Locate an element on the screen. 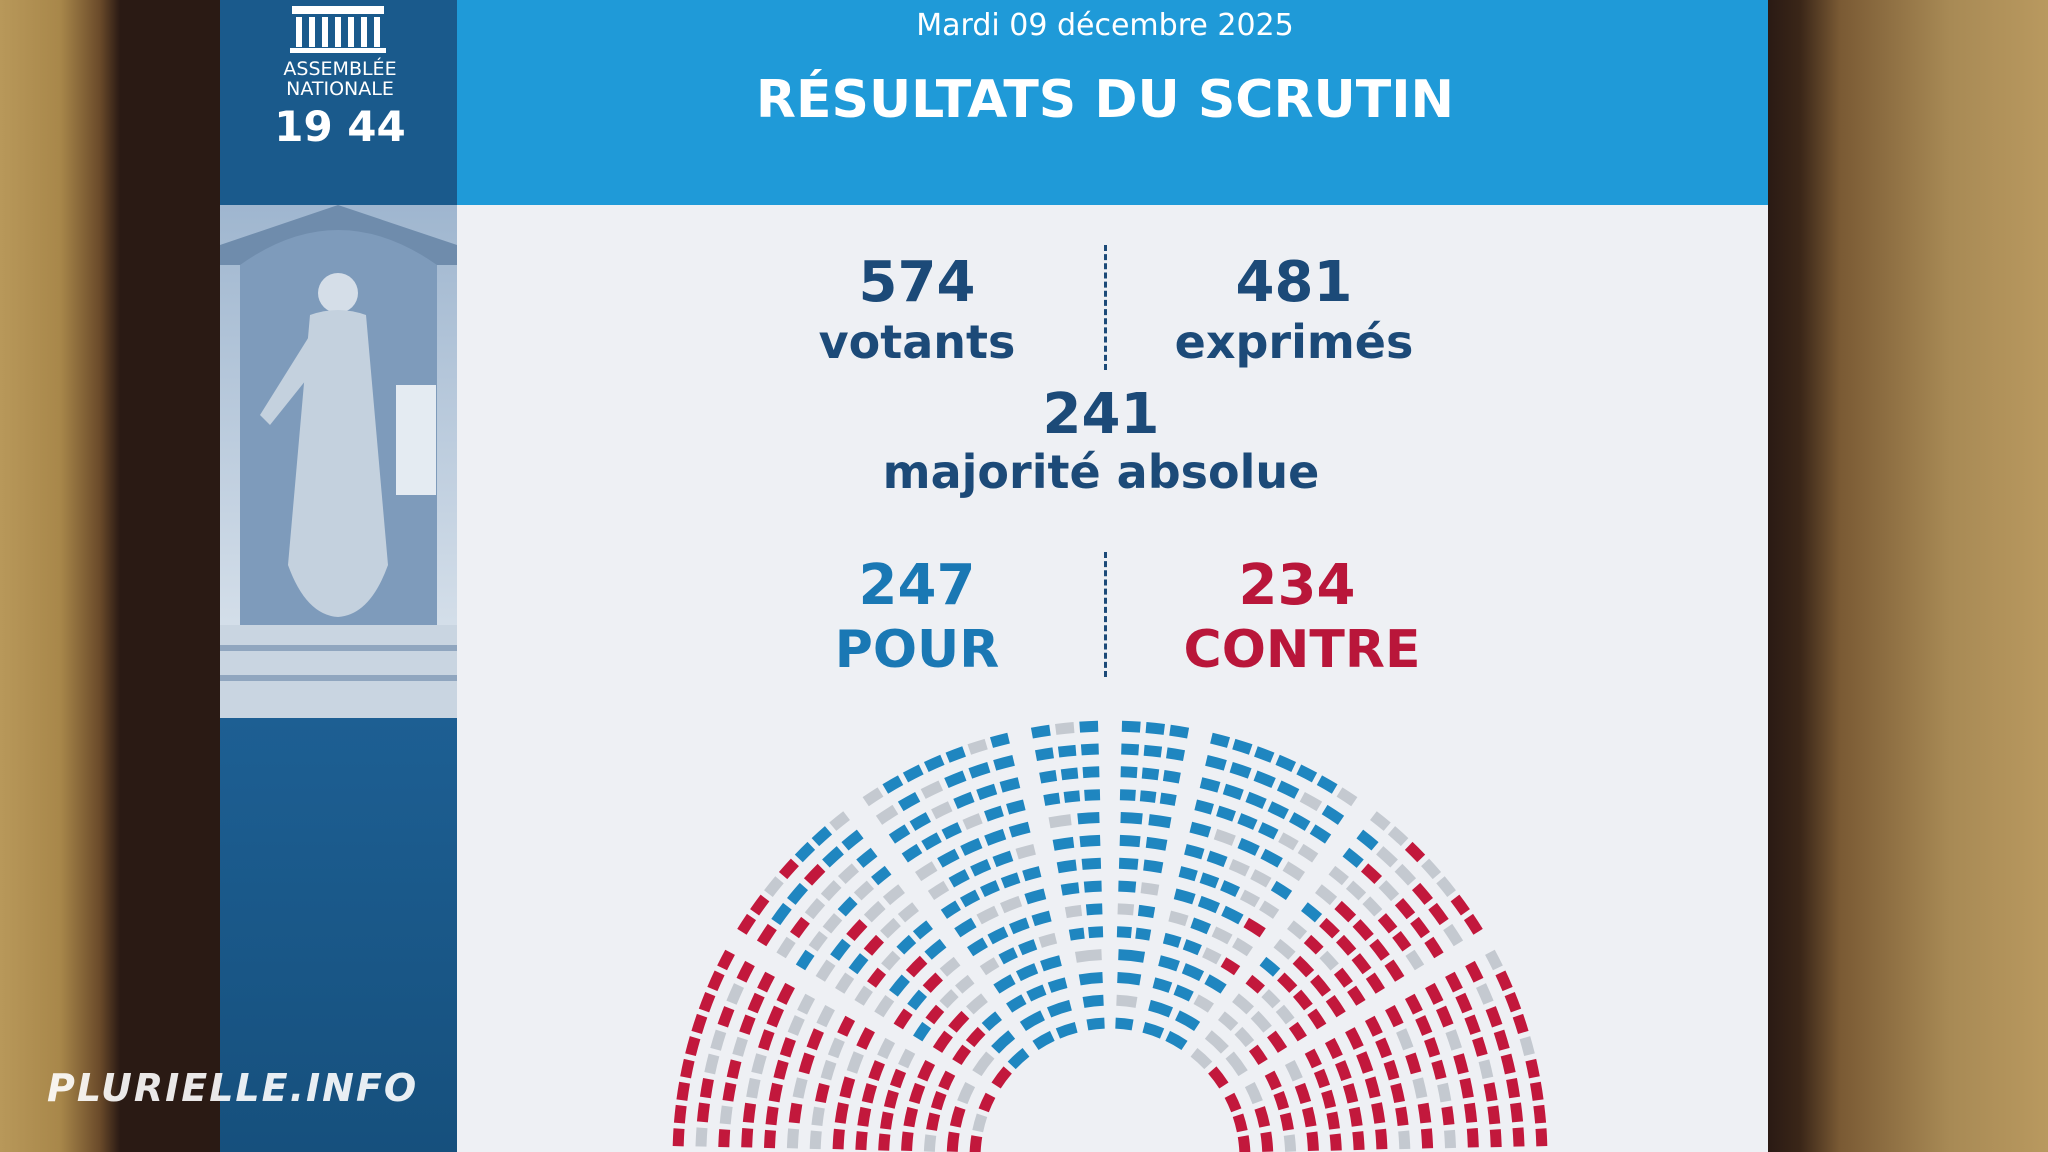 This screenshot has height=1152, width=2048. title: RÉSULTATS DU SCRUTIN is located at coordinates (1105, 100).